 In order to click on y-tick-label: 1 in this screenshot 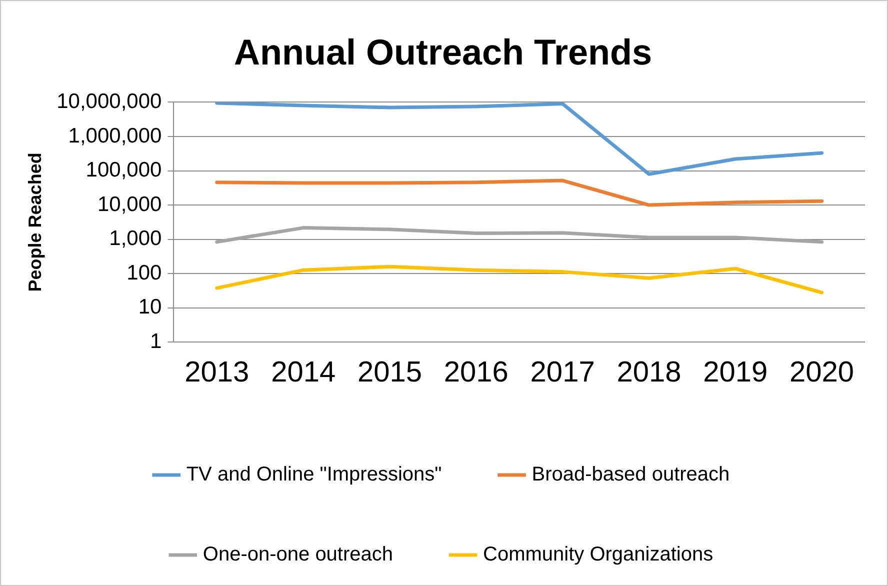, I will do `click(156, 341)`.